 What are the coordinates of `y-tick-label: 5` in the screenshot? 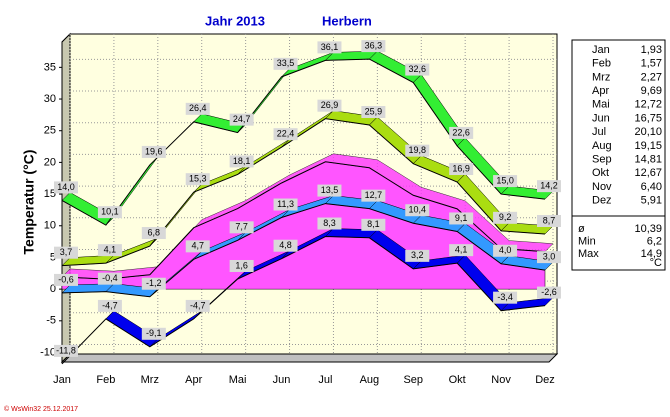 It's located at (53, 257).